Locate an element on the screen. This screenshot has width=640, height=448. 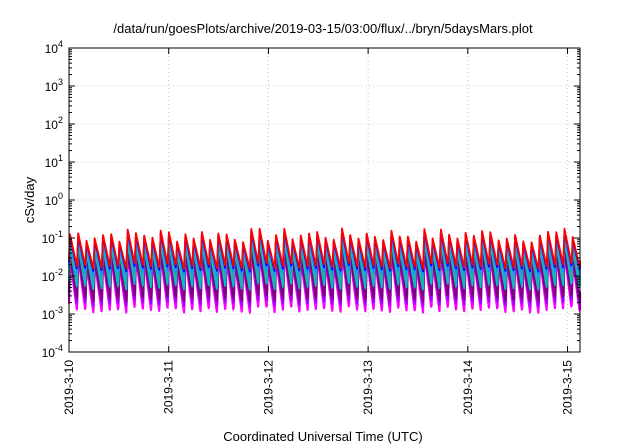
x-tick-label: 2019-3-13 is located at coordinates (368, 387).